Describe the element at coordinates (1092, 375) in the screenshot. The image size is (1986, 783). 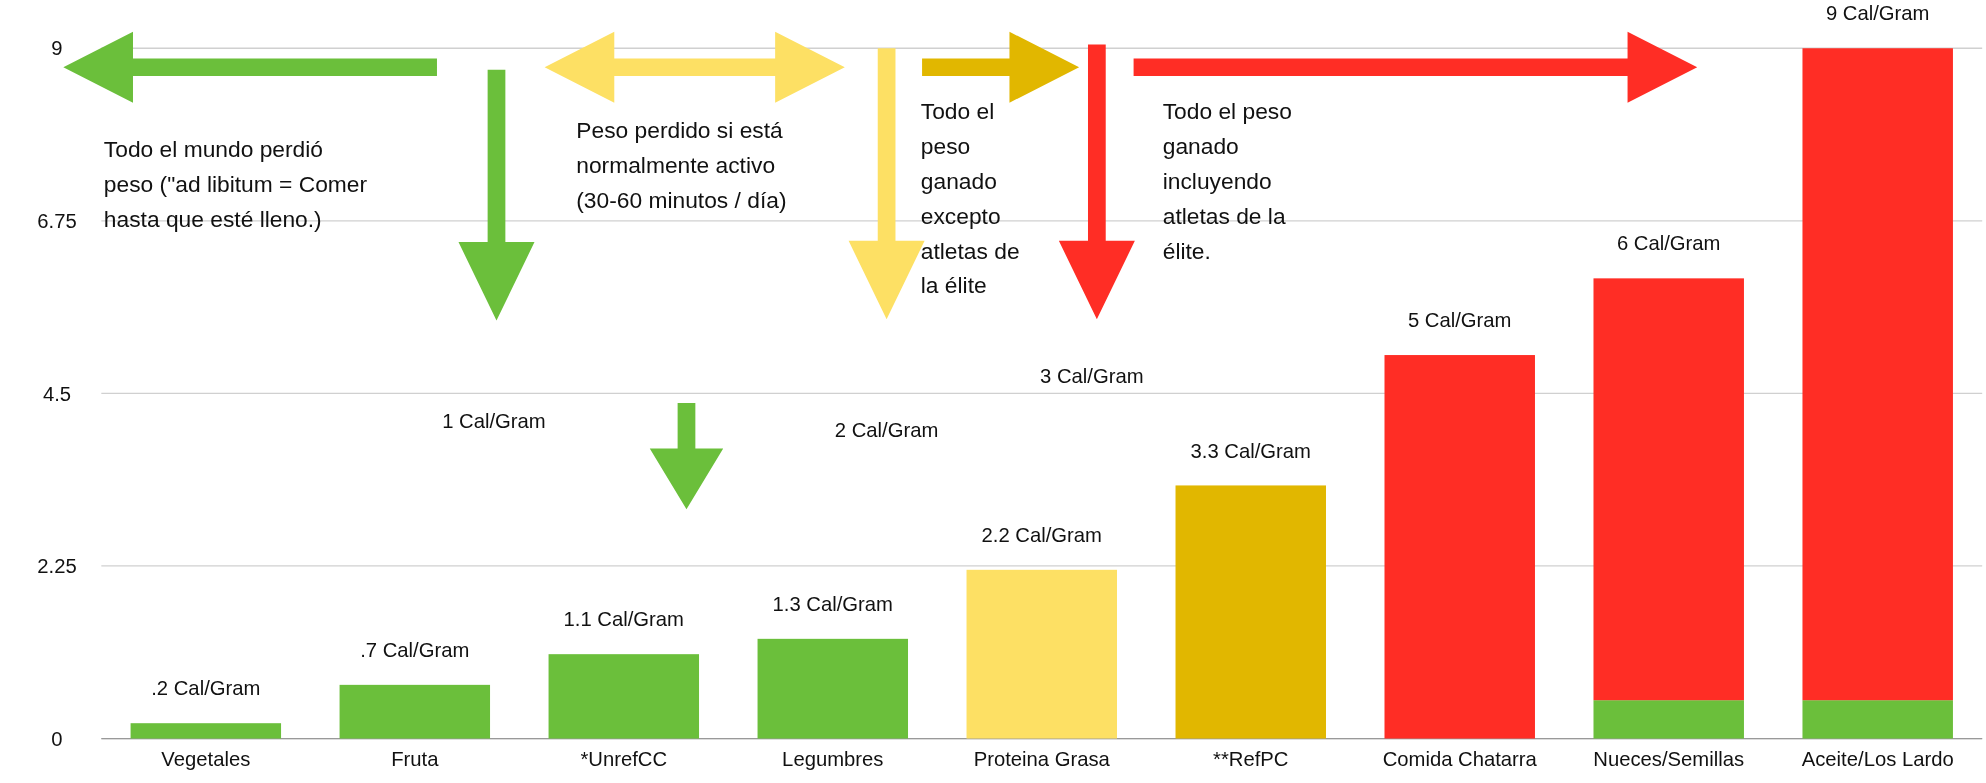
I see `annotation: 3 Cal/Gram` at that location.